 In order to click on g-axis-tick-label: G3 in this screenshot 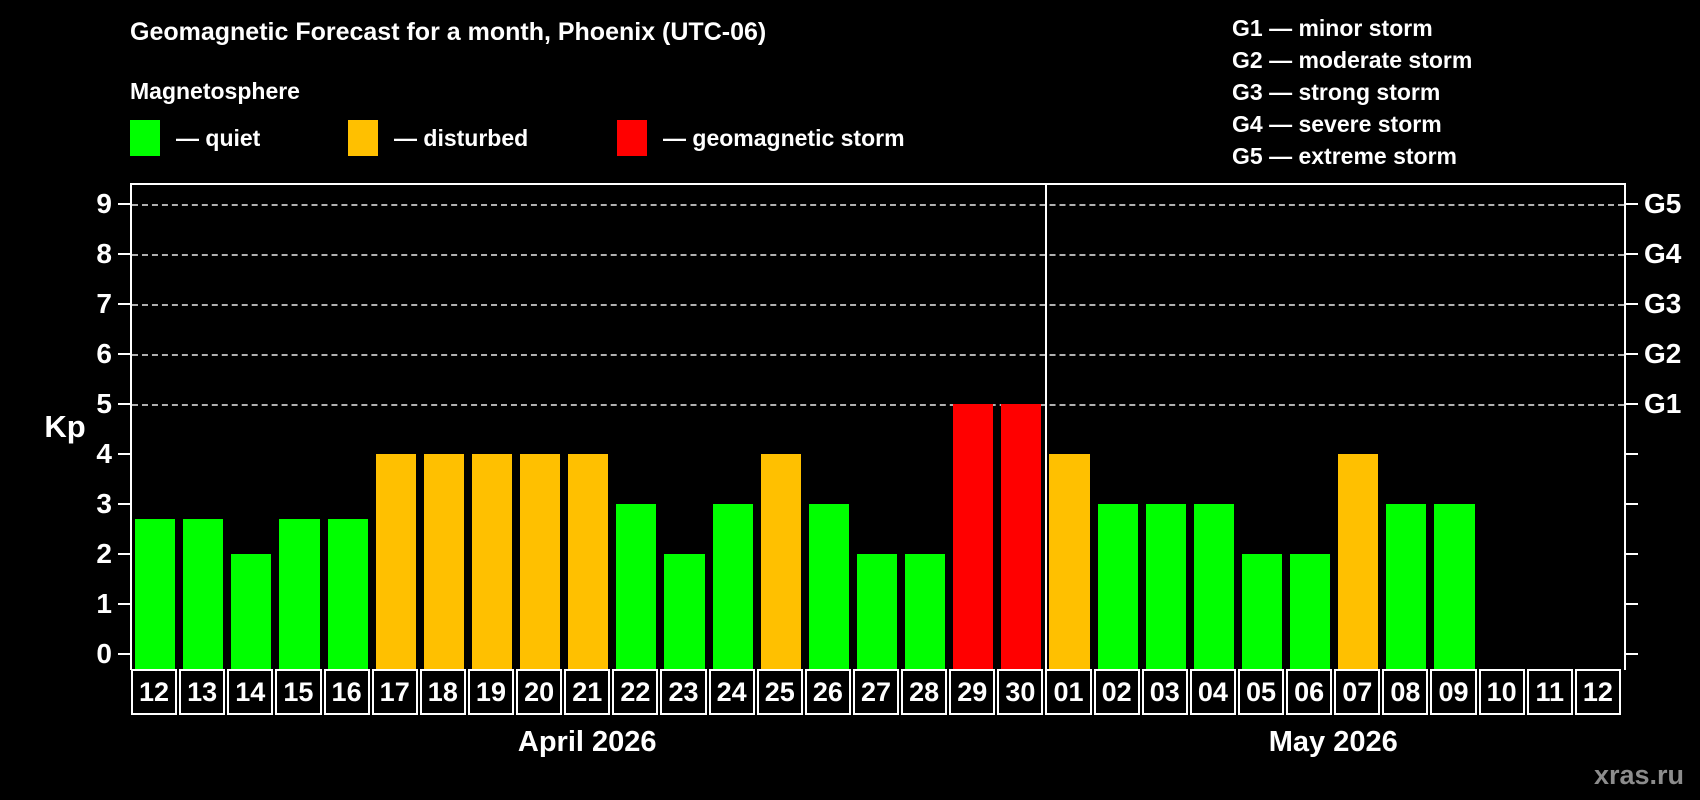, I will do `click(1663, 303)`.